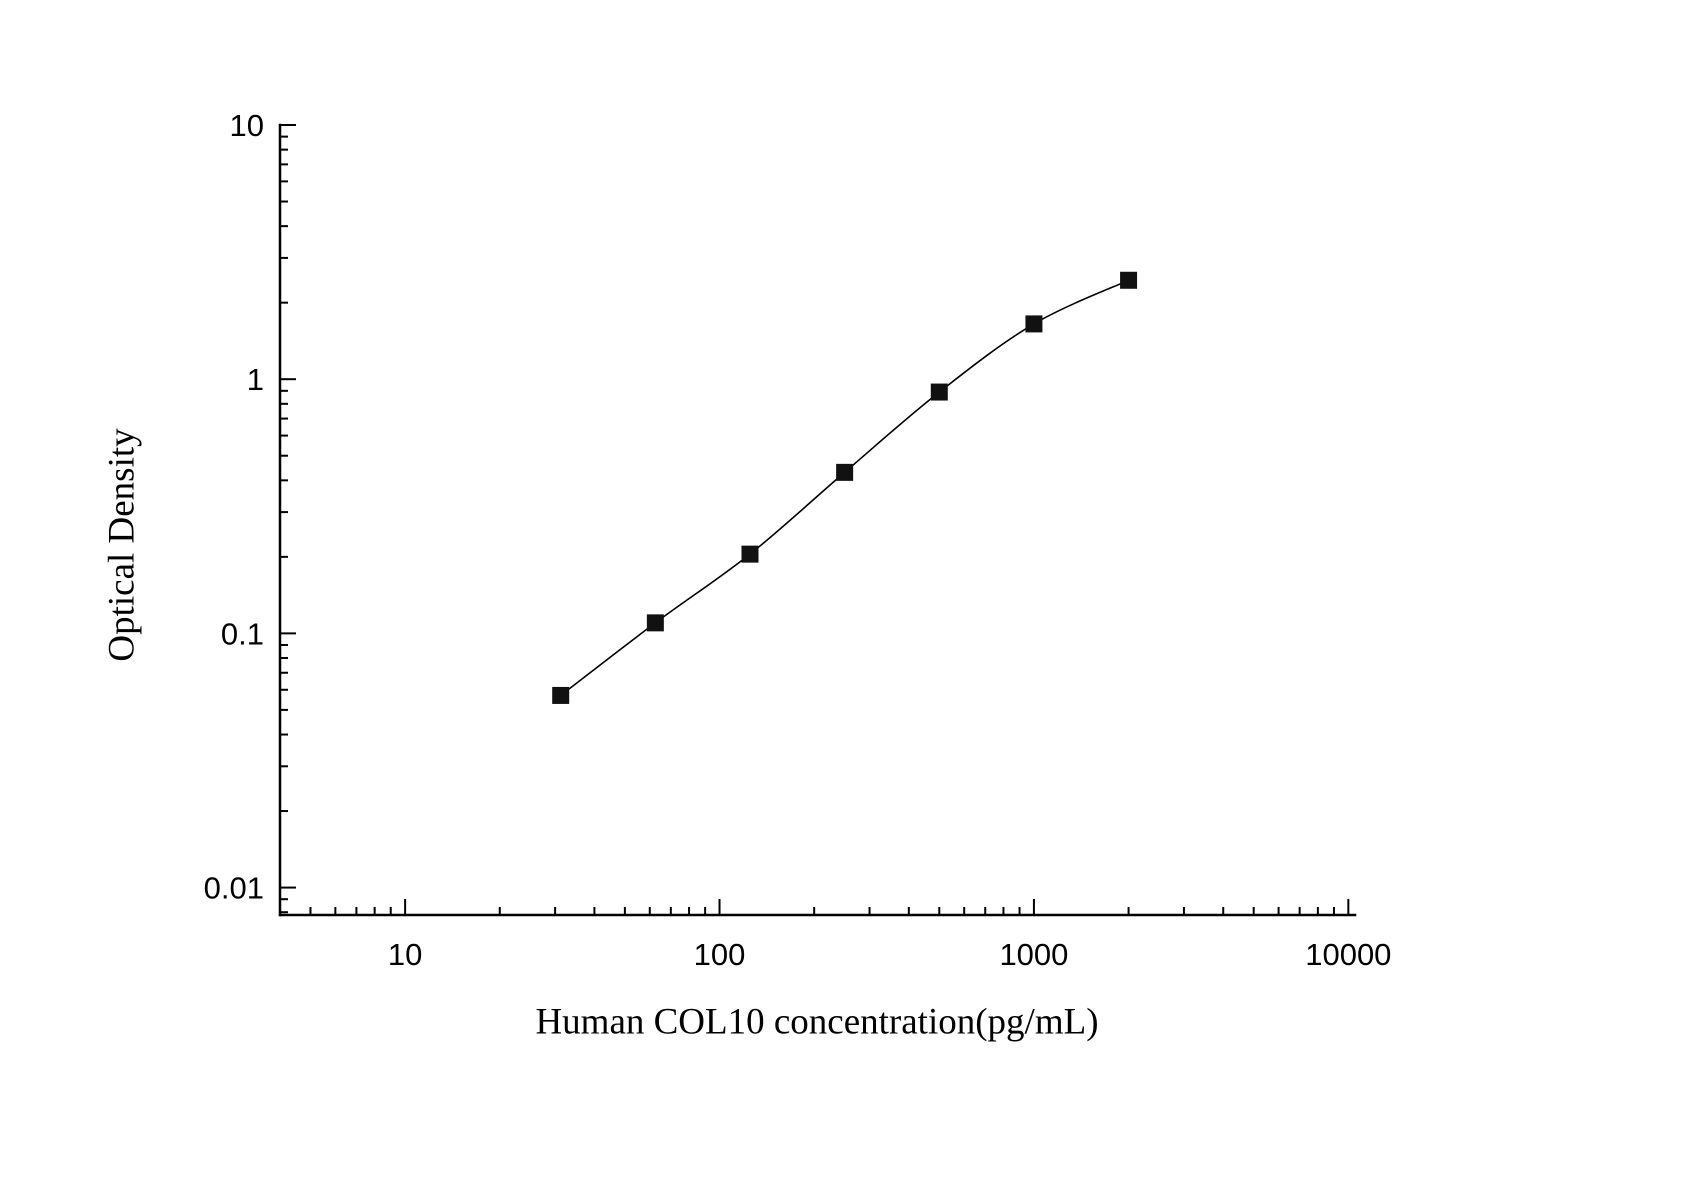 This screenshot has width=1695, height=1189. Describe the element at coordinates (255, 379) in the screenshot. I see `y-tick-label: 1` at that location.